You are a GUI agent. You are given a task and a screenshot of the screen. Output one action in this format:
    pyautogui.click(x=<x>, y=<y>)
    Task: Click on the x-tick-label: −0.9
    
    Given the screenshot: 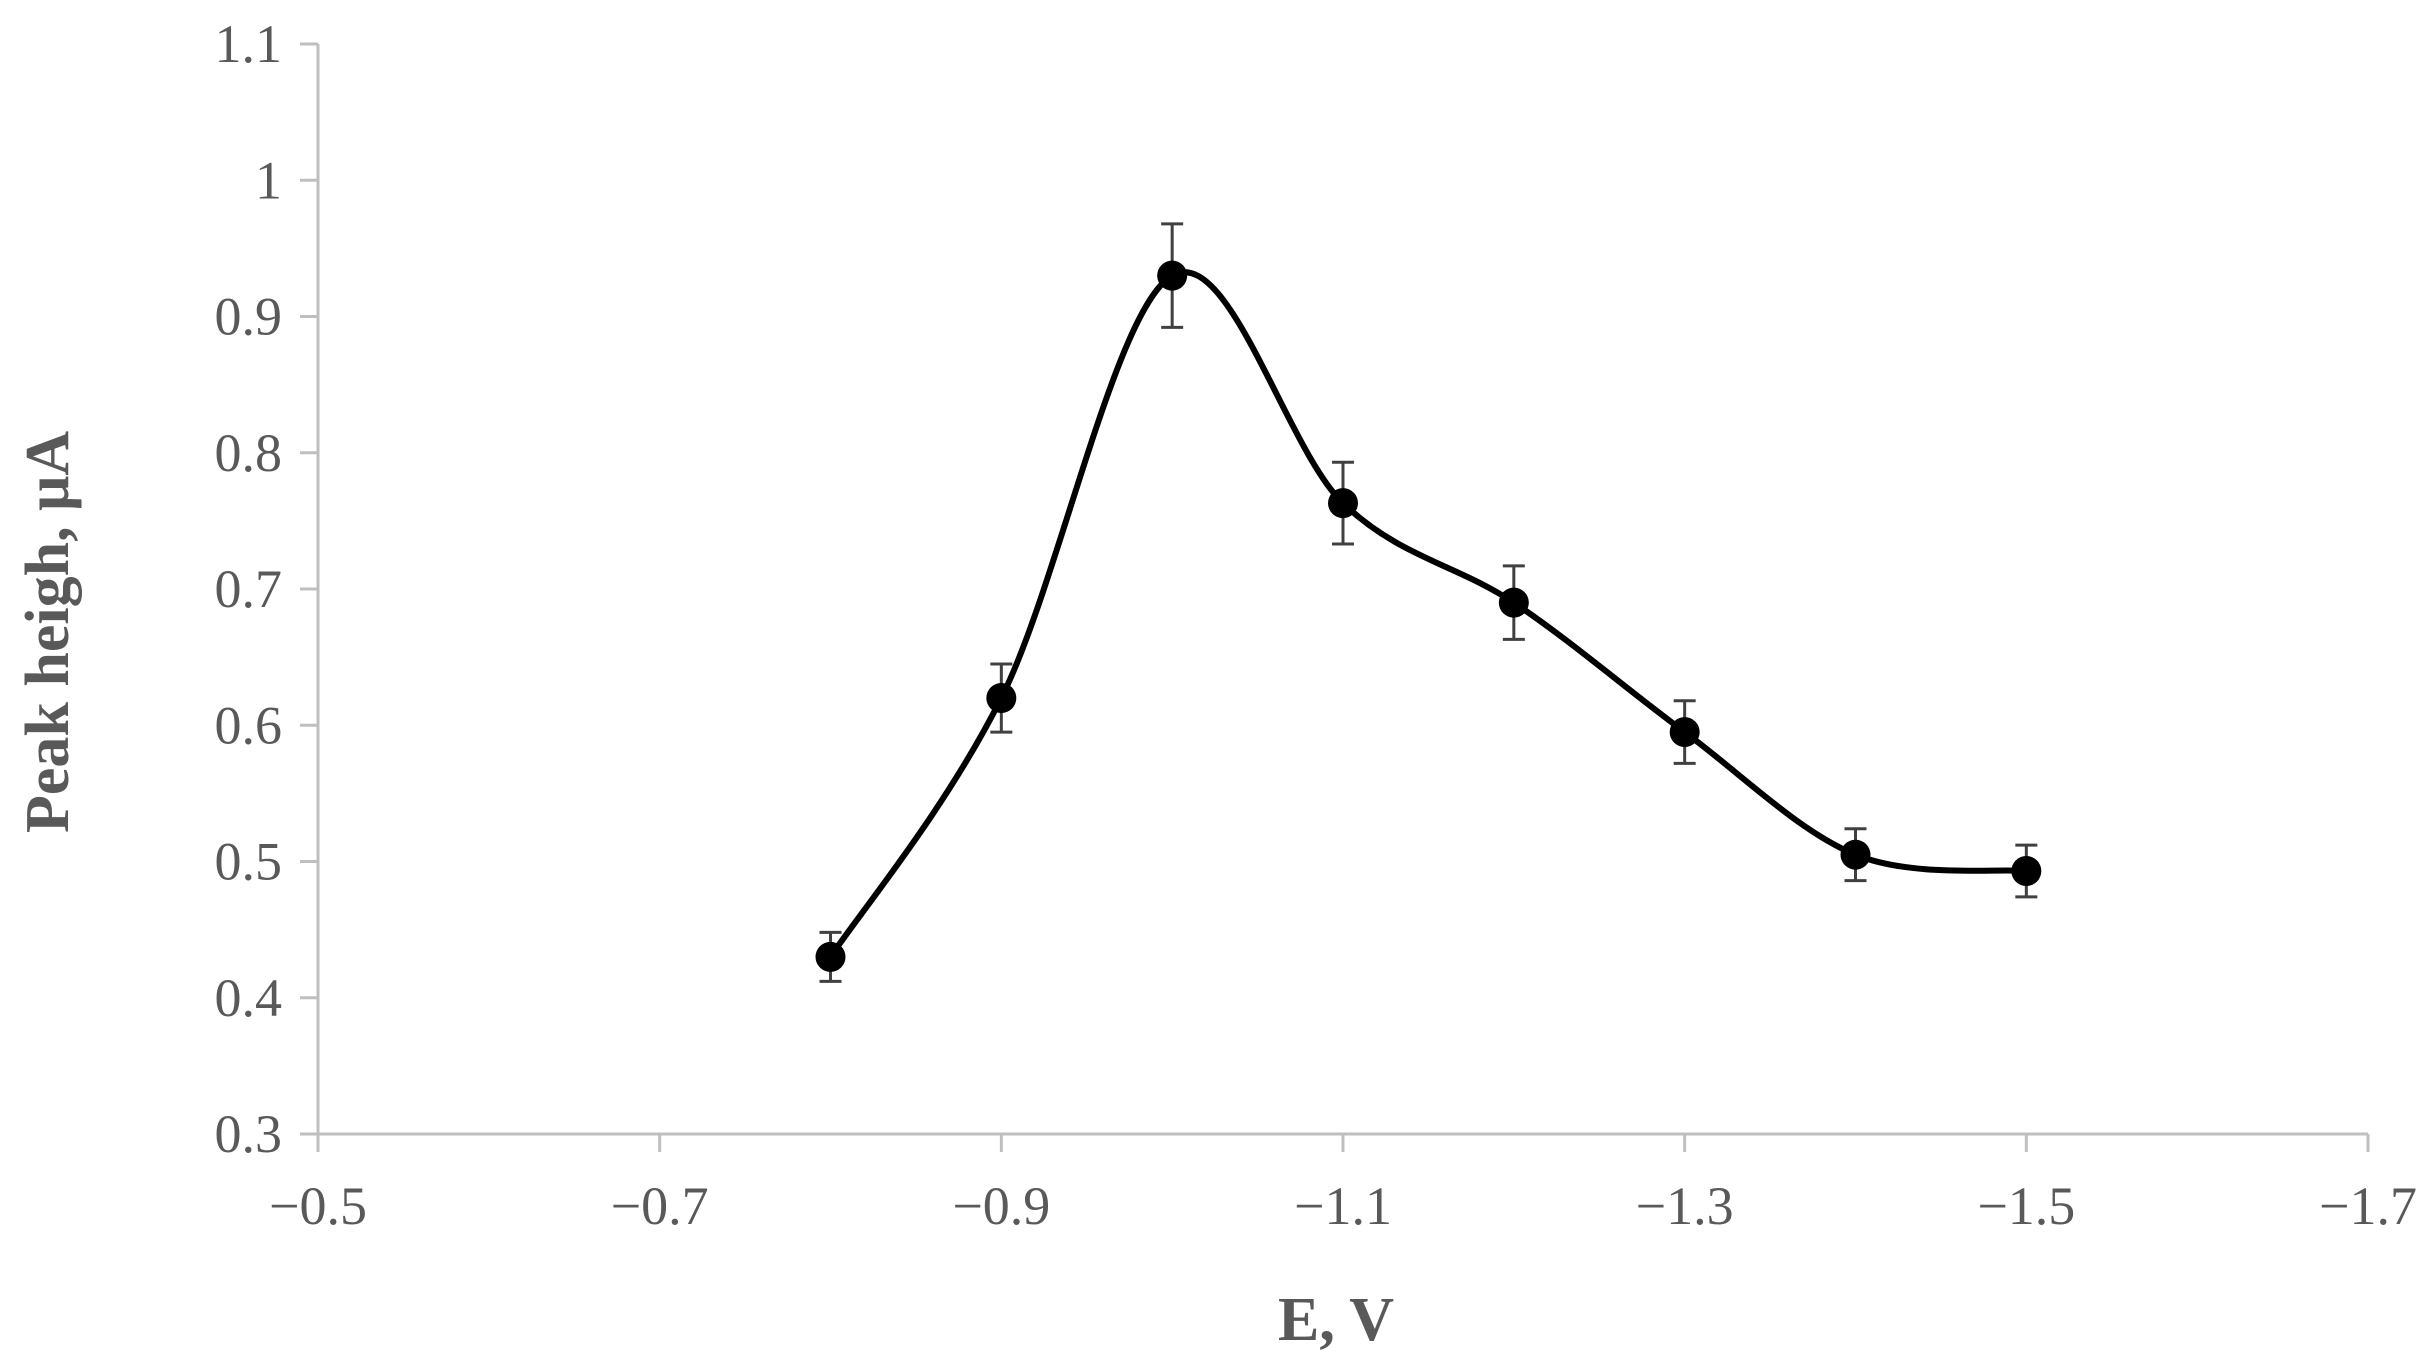 What is the action you would take?
    pyautogui.click(x=1001, y=1206)
    